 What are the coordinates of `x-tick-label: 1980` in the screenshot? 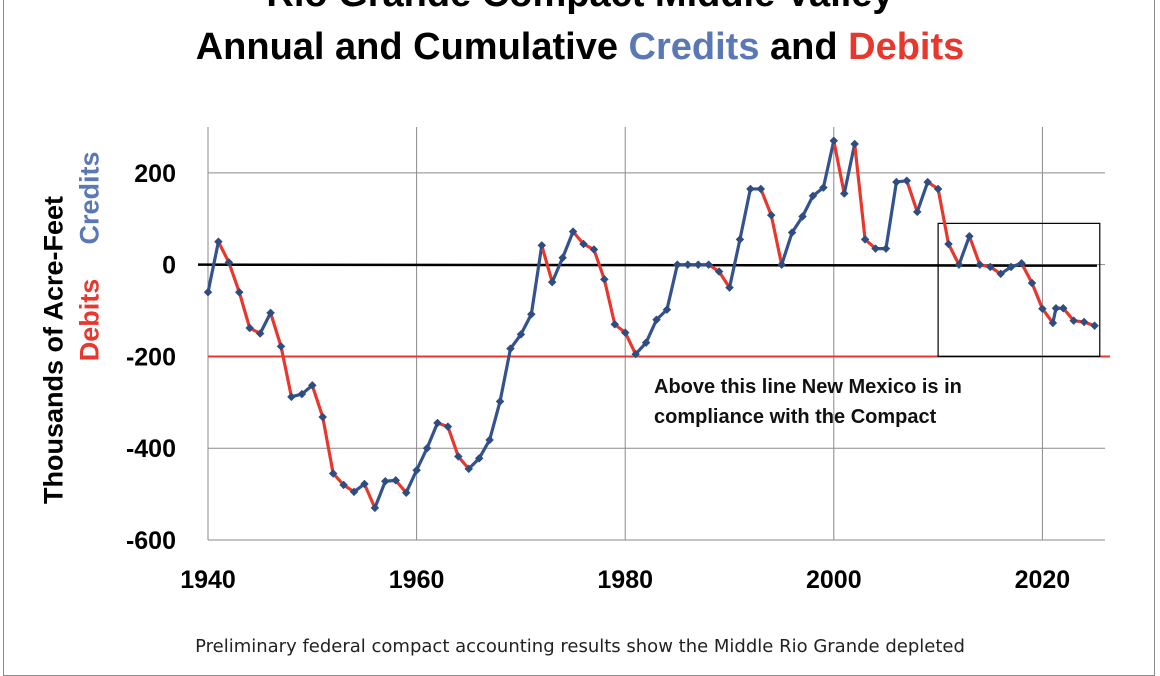 It's located at (625, 580).